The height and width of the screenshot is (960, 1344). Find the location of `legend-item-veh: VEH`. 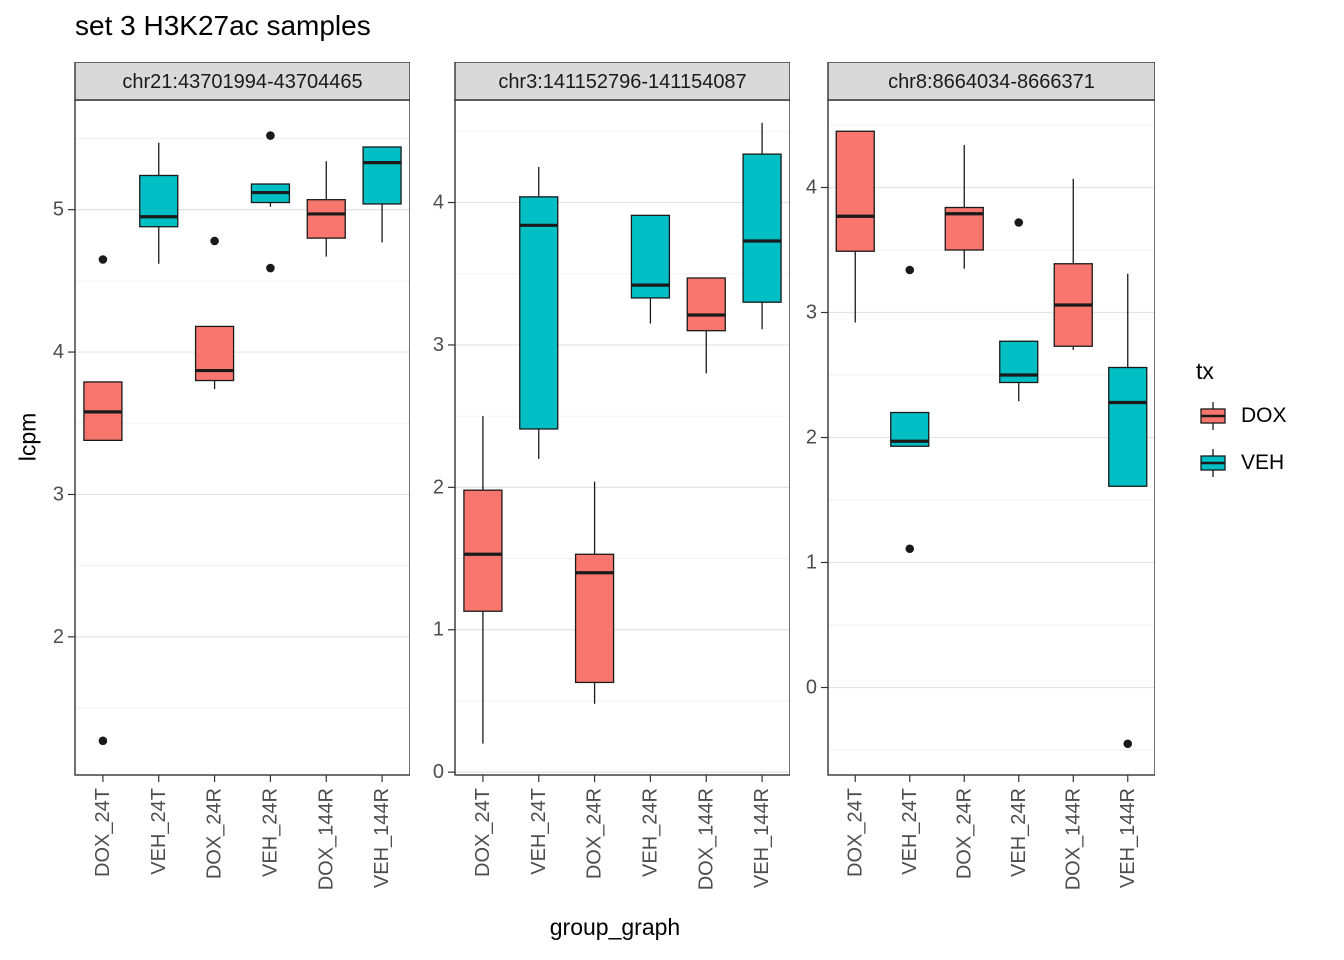

legend-item-veh: VEH is located at coordinates (1241, 463).